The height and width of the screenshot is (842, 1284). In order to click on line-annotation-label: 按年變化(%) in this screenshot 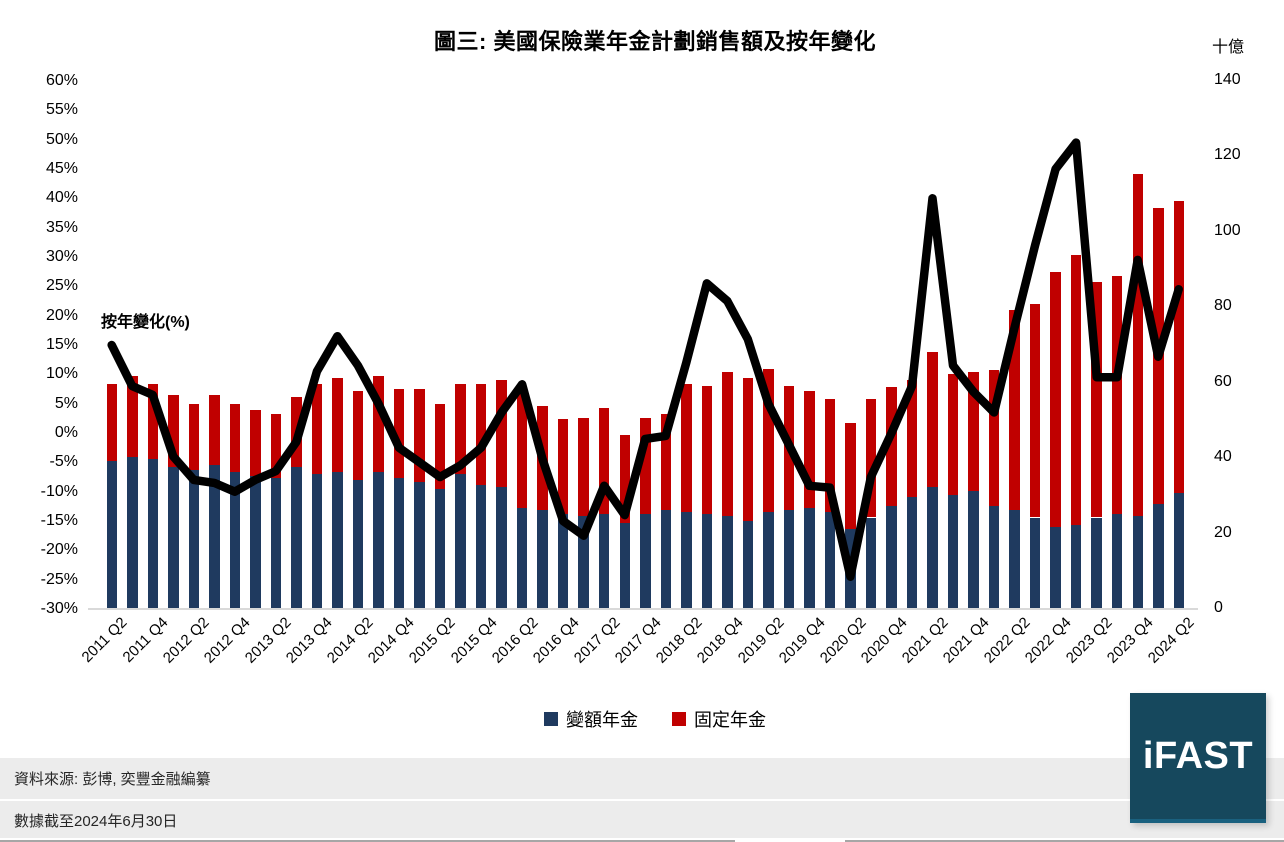, I will do `click(145, 322)`.